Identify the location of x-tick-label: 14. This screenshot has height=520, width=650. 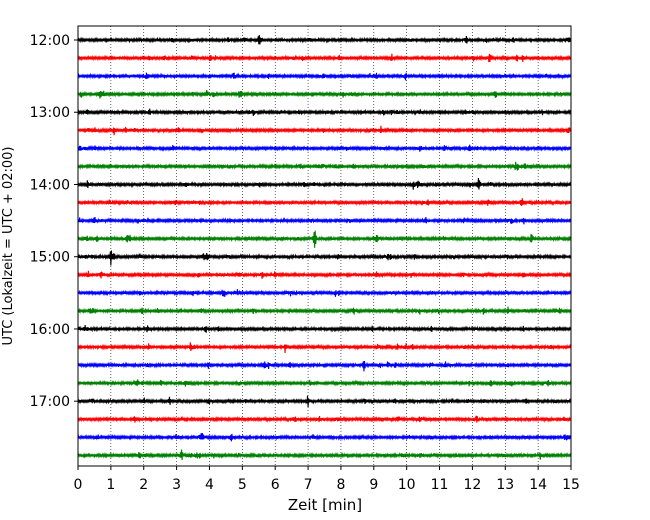
(538, 485).